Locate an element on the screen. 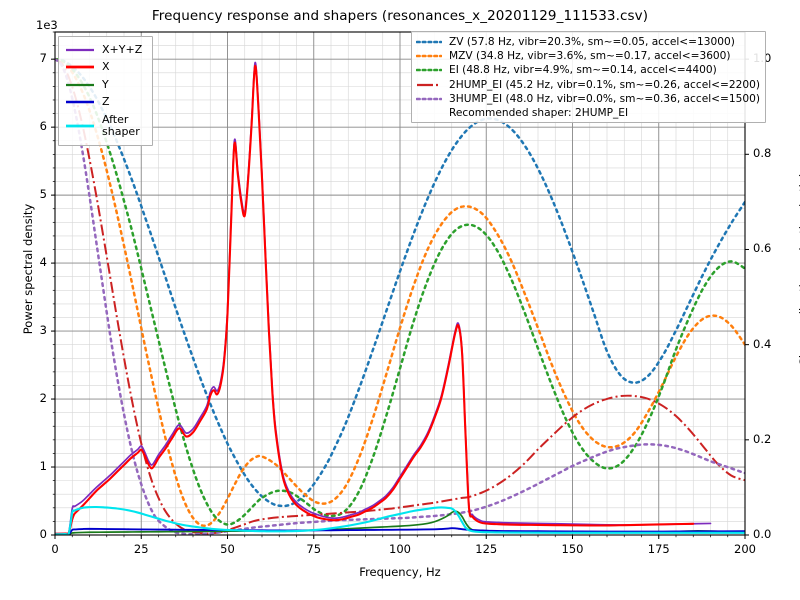  legend-psd: X+Y+Z X Y Z After shaper is located at coordinates (105, 91).